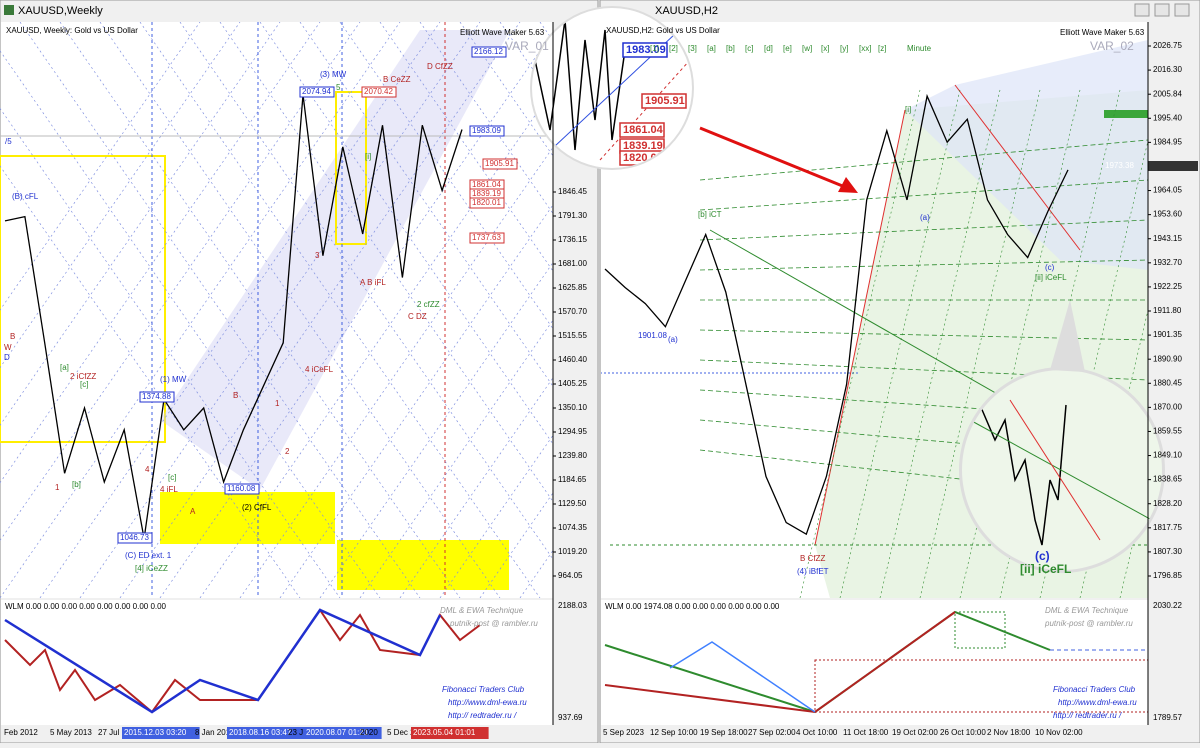  I want to click on wave-label: 2 cfZZ, so click(428, 304).